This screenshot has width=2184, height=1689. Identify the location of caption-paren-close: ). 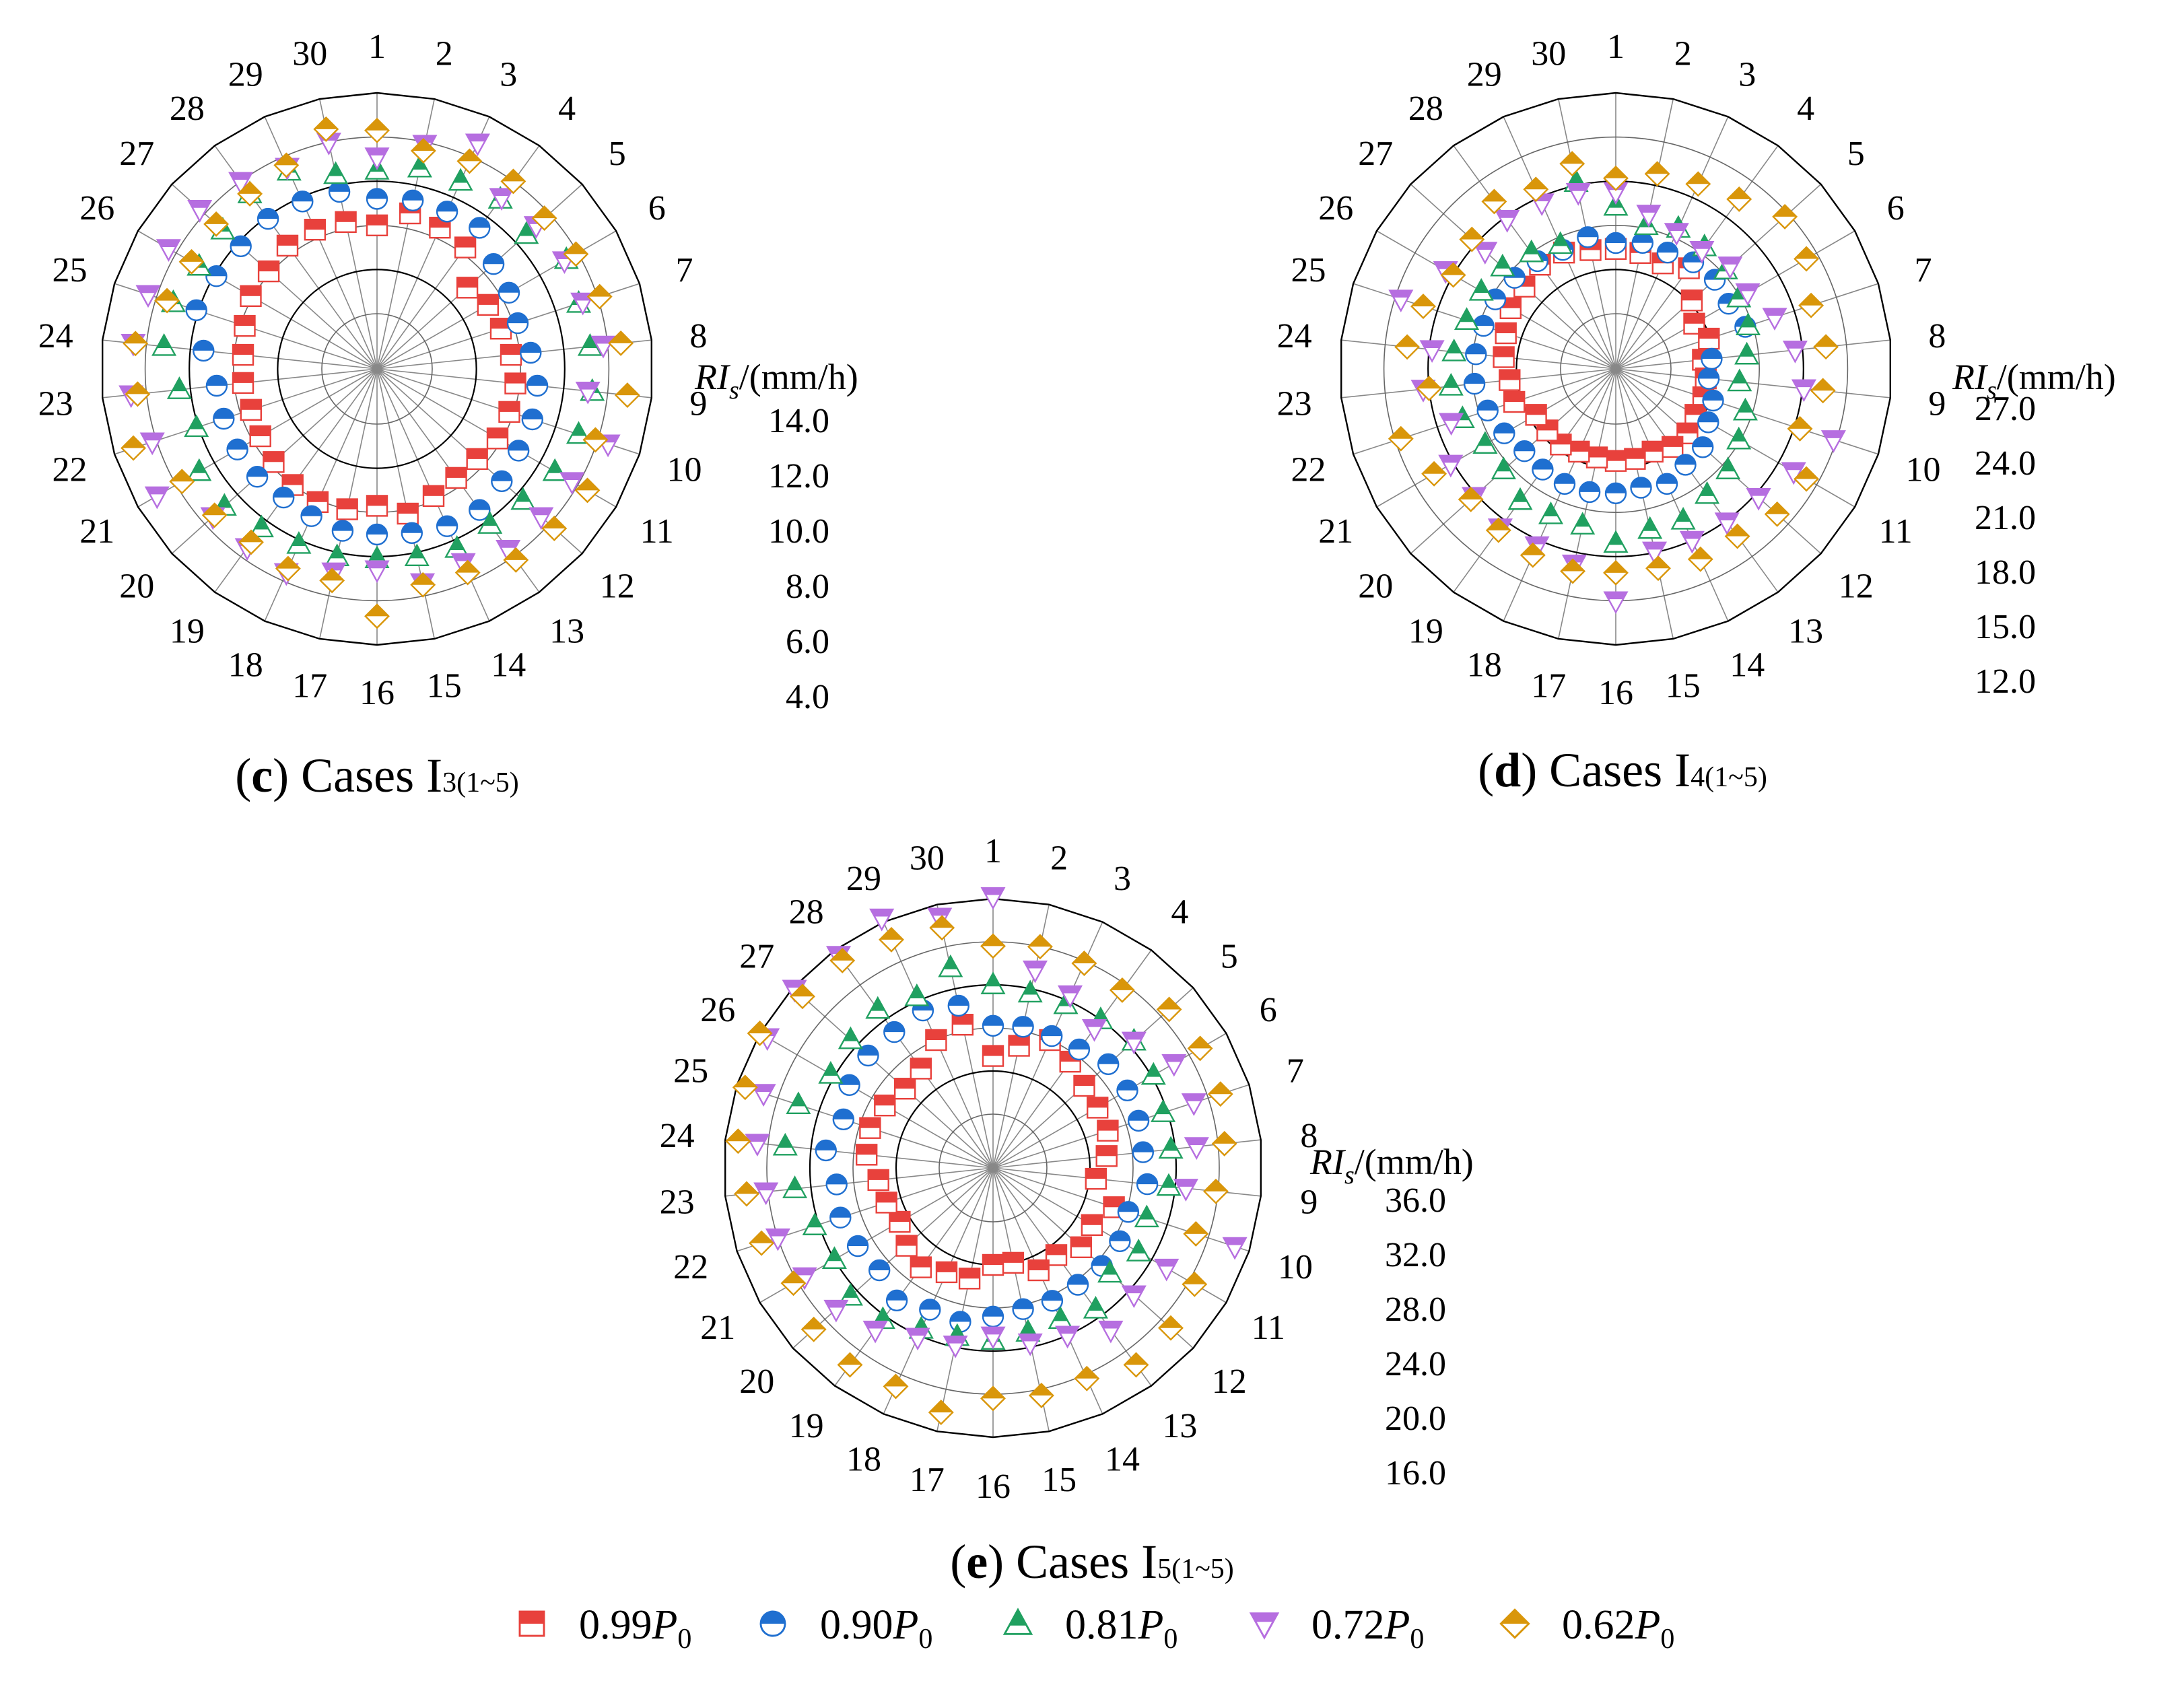
(1529, 770).